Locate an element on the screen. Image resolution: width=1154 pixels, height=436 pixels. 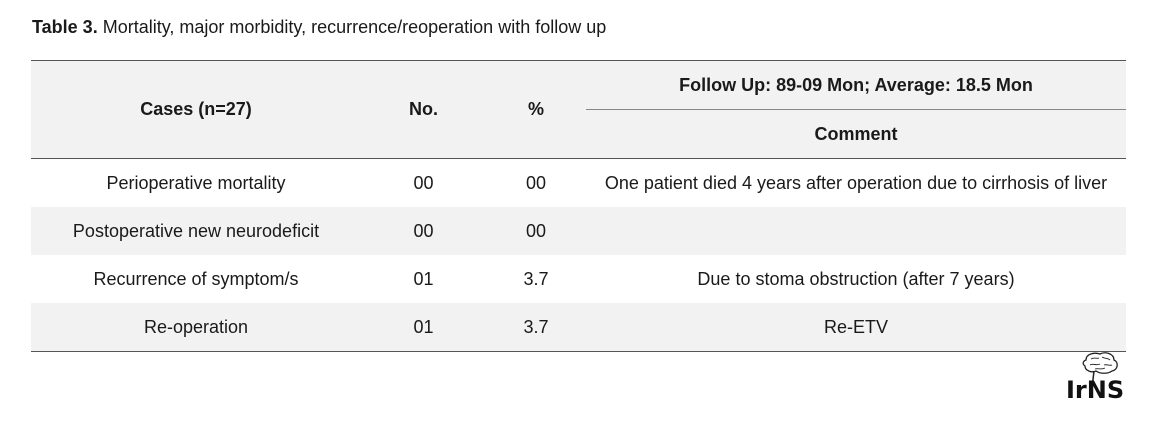
header-comment: Comment is located at coordinates (856, 134).